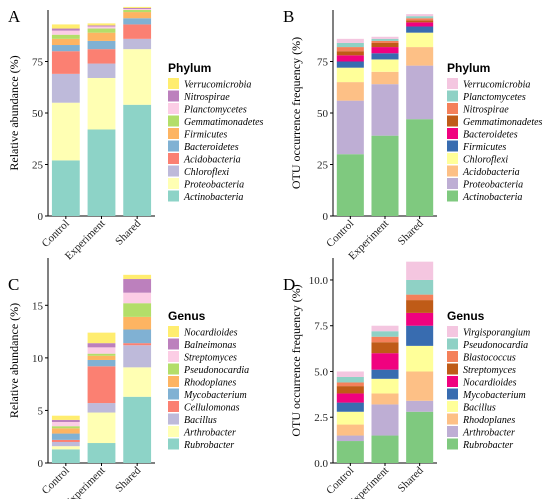  Describe the element at coordinates (209, 383) in the screenshot. I see `legend-label: Rhodoplanes` at that location.